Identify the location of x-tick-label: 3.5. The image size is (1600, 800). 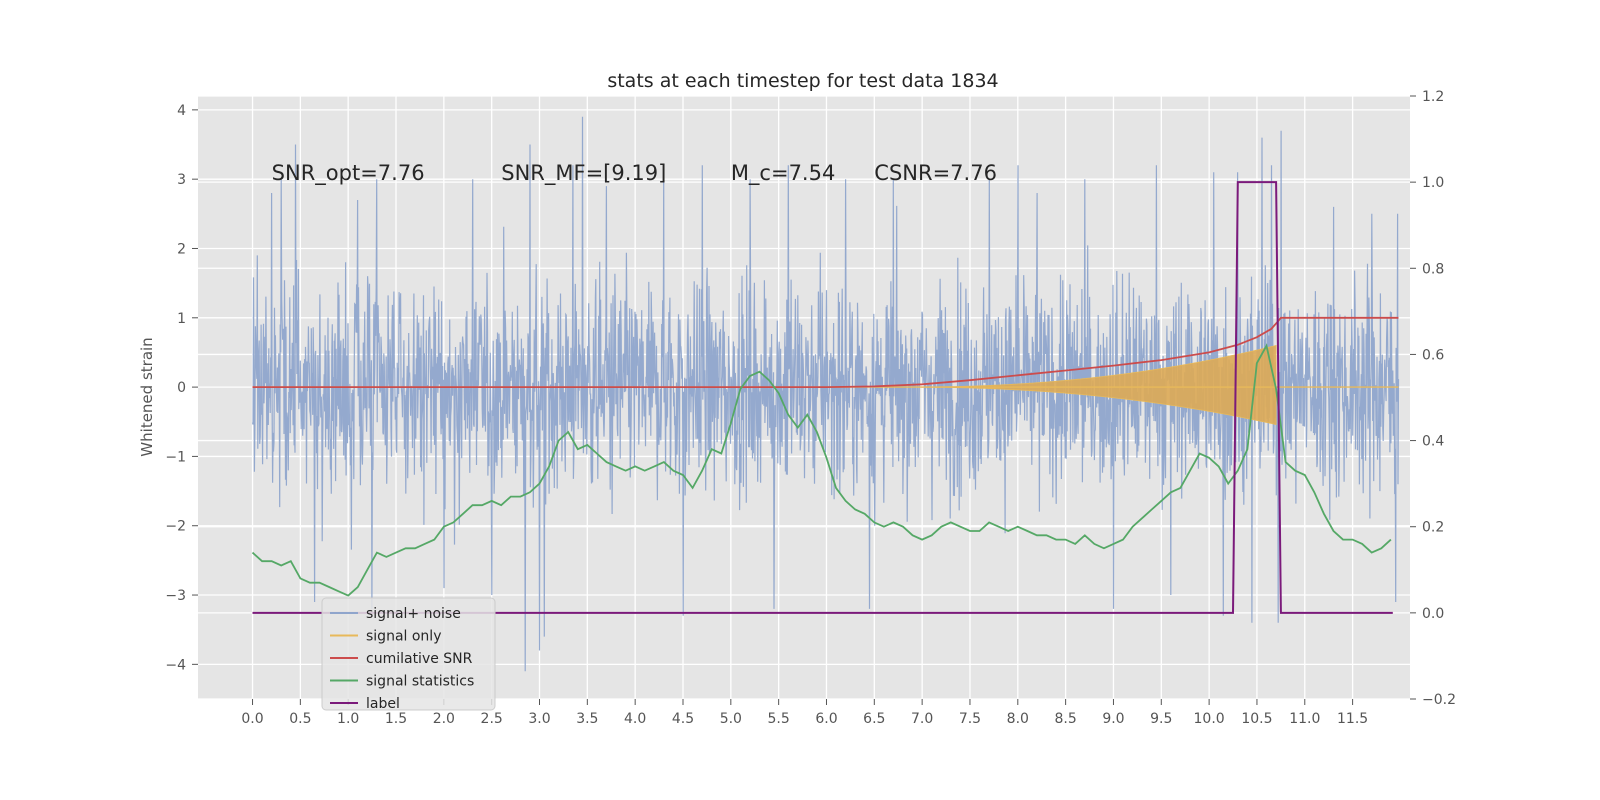
(587, 719).